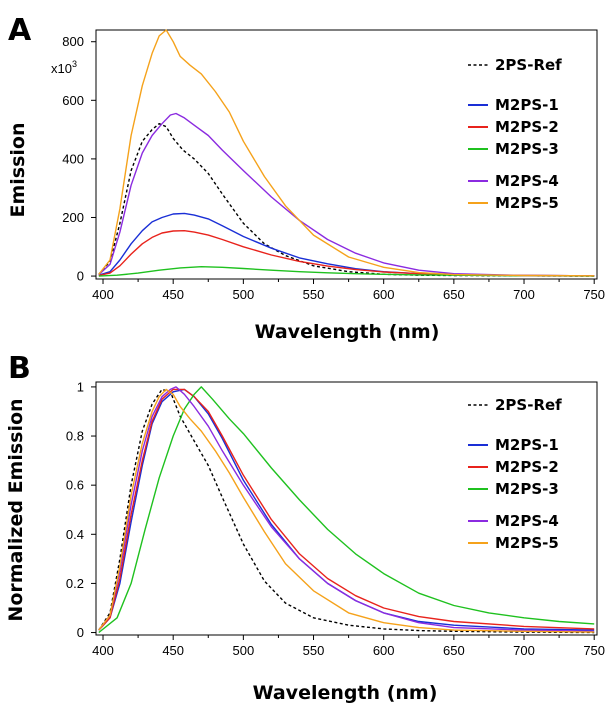 This screenshot has height=707, width=606. What do you see at coordinates (20, 30) in the screenshot?
I see `panel-a-letter: A` at bounding box center [20, 30].